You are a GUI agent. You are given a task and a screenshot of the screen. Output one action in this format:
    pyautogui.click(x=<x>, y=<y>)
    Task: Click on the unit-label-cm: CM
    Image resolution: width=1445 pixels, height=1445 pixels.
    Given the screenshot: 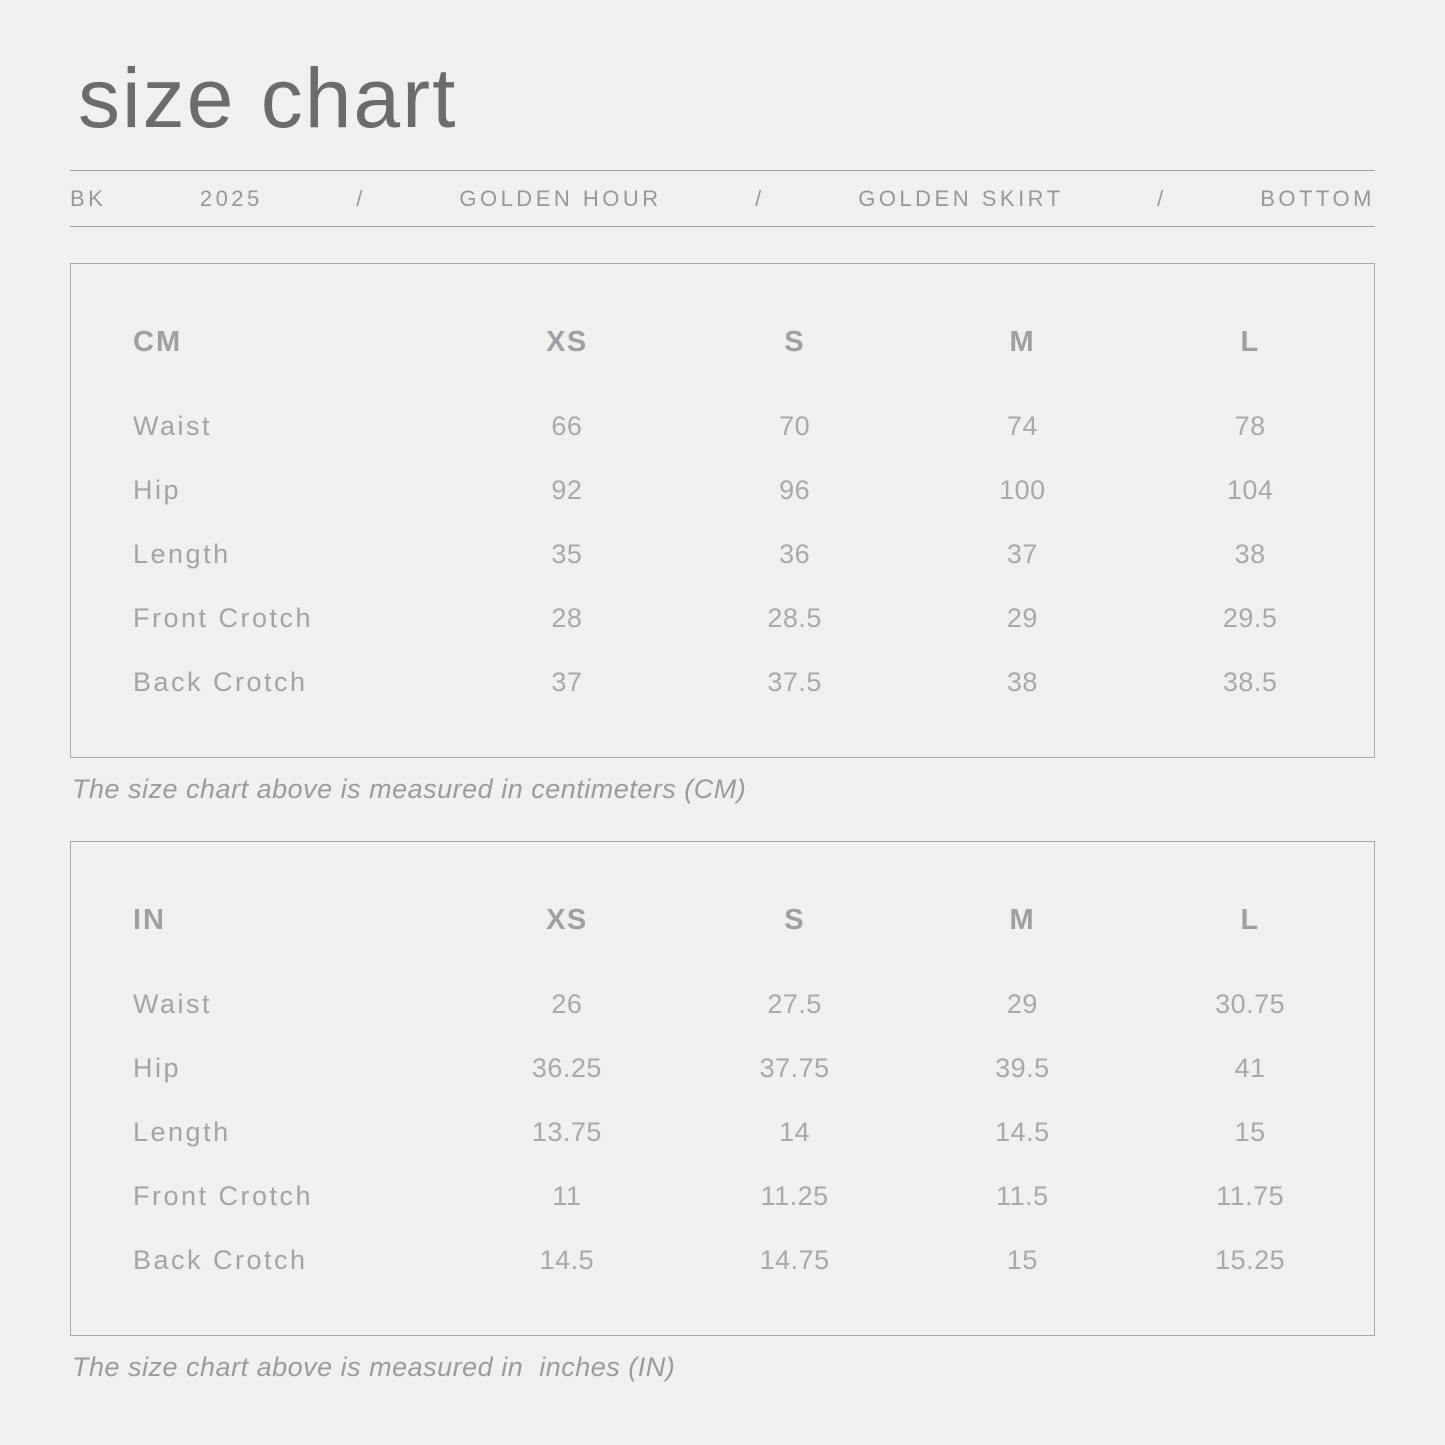 What is the action you would take?
    pyautogui.click(x=158, y=341)
    